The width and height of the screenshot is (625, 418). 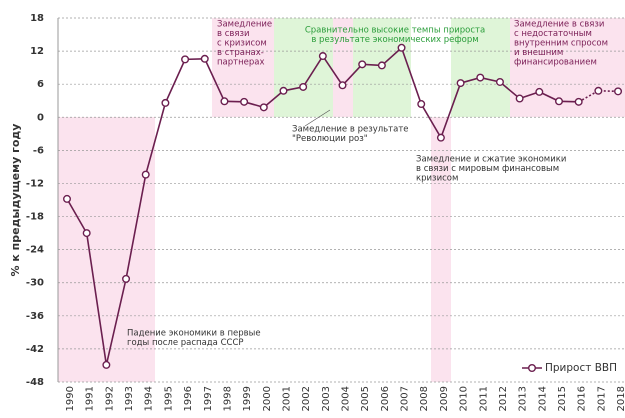 I want to click on x-tick-label: 1990, so click(x=70, y=398).